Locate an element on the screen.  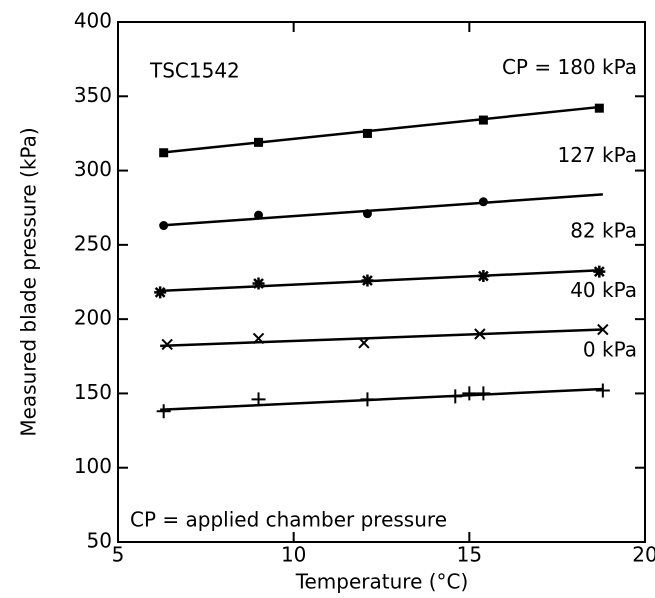
y-tick-label: 50 is located at coordinates (99, 541).